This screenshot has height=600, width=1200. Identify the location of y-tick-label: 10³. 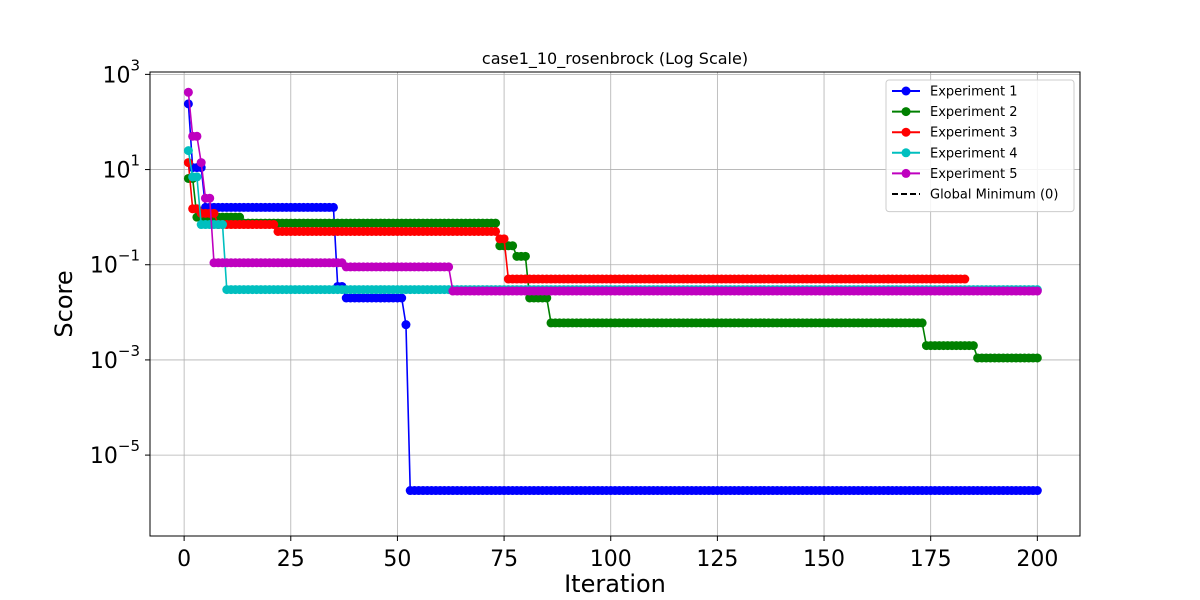
(121, 72).